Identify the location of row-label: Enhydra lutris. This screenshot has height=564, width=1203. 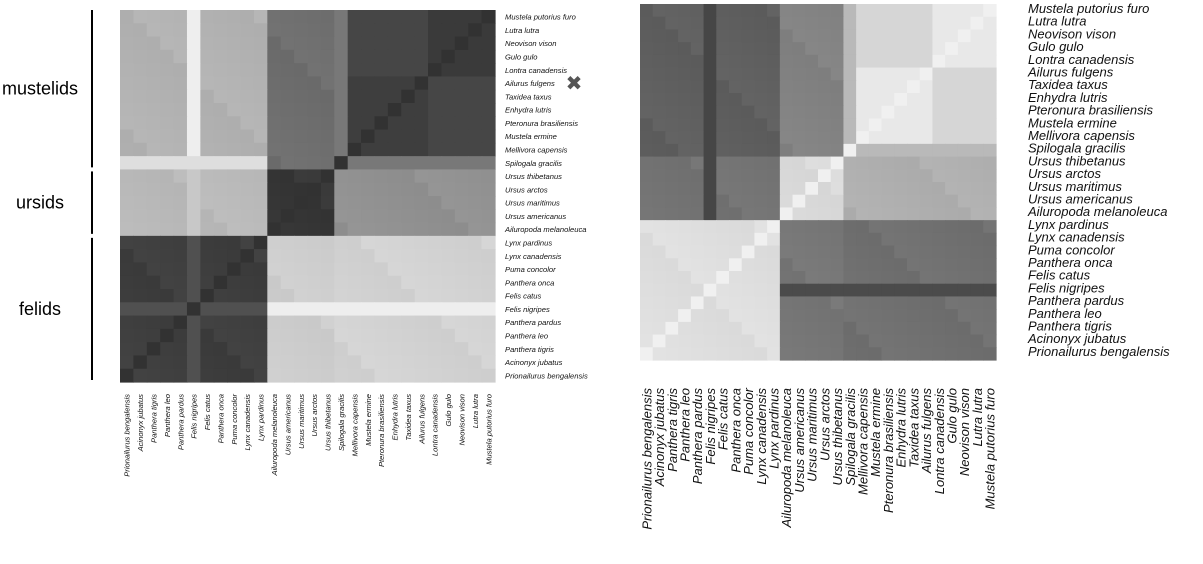
(1068, 97).